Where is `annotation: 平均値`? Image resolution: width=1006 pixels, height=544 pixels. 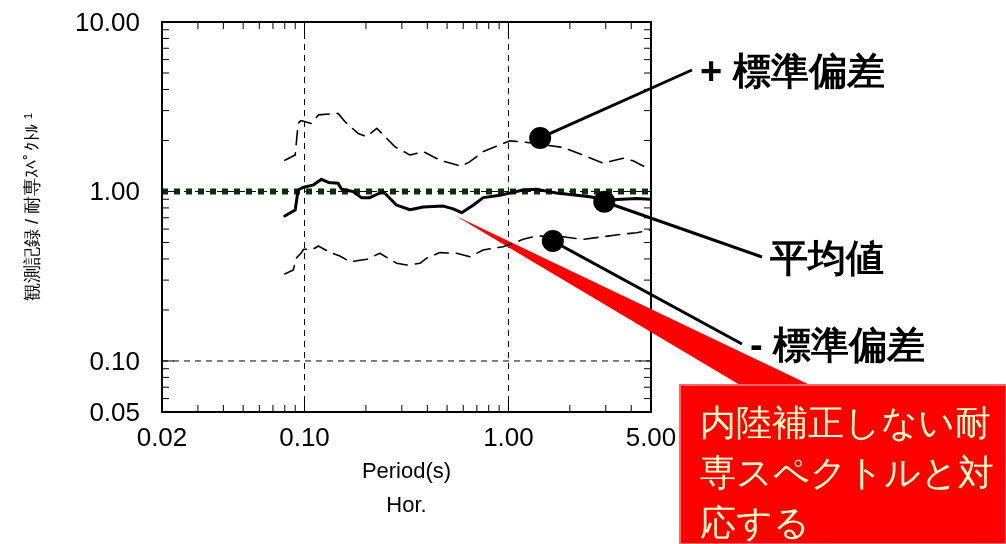 annotation: 平均値 is located at coordinates (827, 258).